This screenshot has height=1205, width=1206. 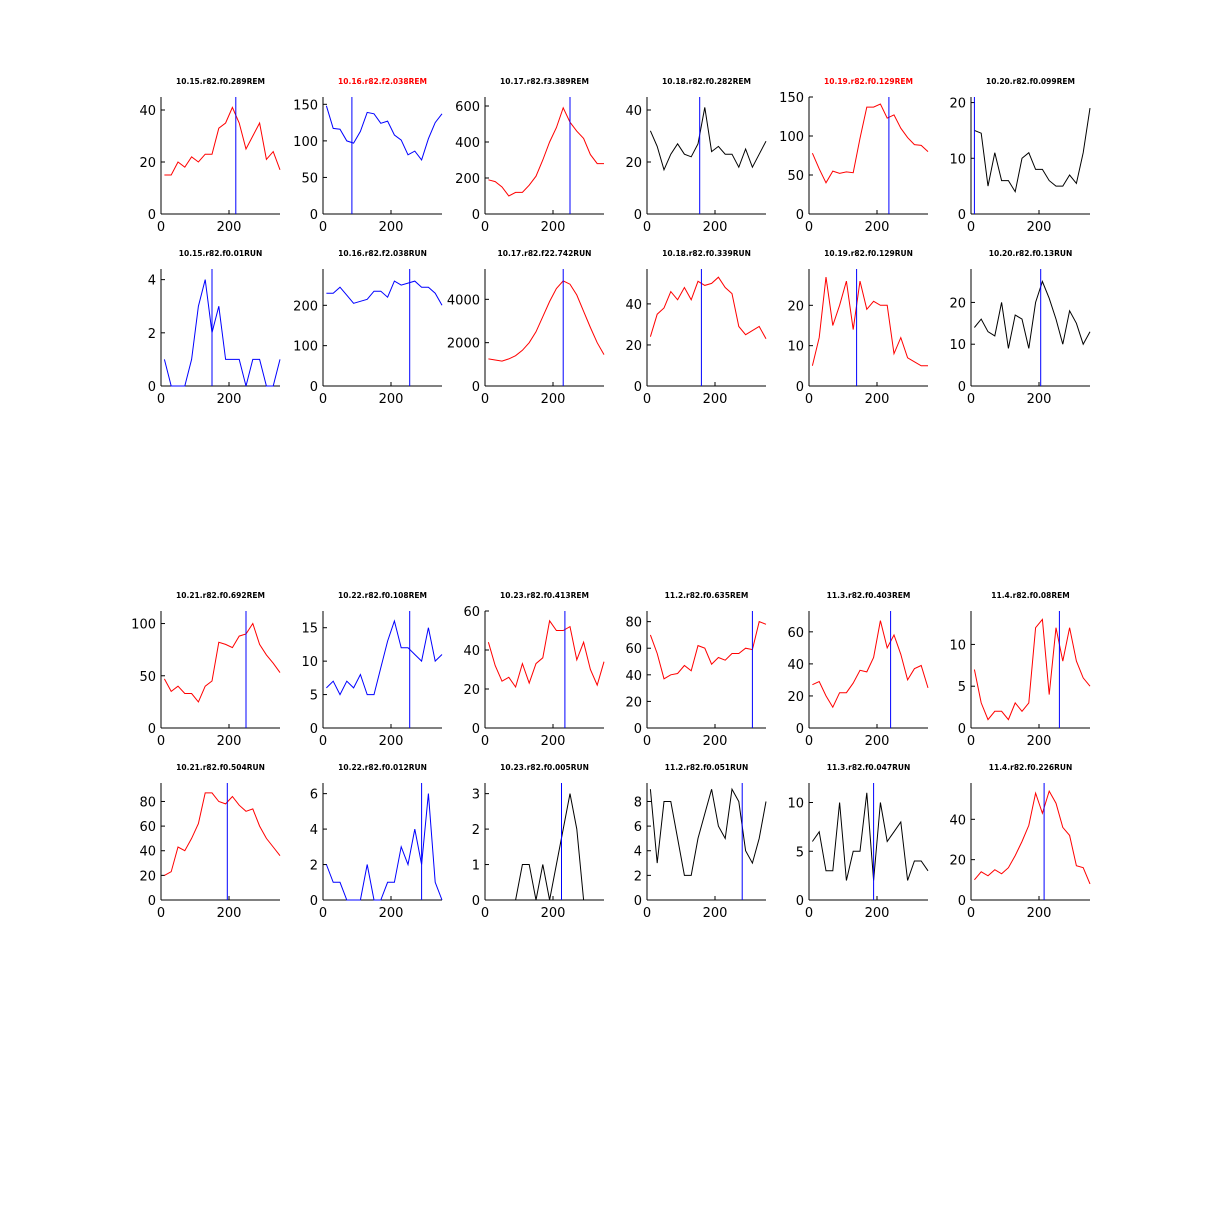 I want to click on subplot-title: 10.19.r82.f0.129REM, so click(x=868, y=81).